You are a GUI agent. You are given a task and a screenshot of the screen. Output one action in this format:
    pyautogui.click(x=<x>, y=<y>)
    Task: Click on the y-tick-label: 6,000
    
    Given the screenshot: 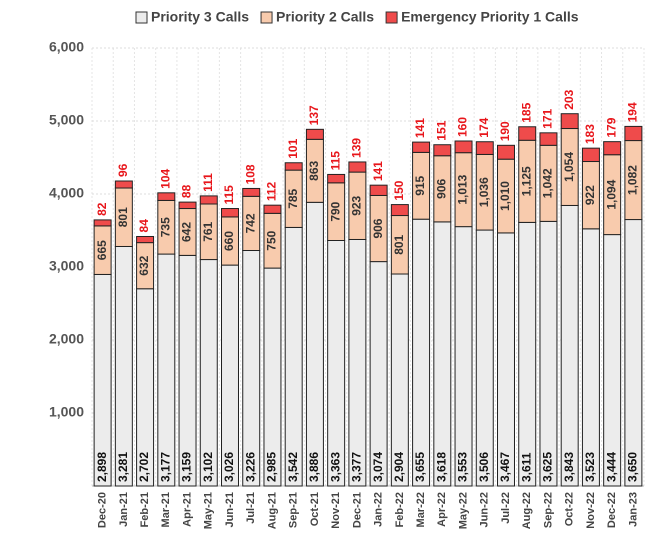 What is the action you would take?
    pyautogui.click(x=66, y=47)
    